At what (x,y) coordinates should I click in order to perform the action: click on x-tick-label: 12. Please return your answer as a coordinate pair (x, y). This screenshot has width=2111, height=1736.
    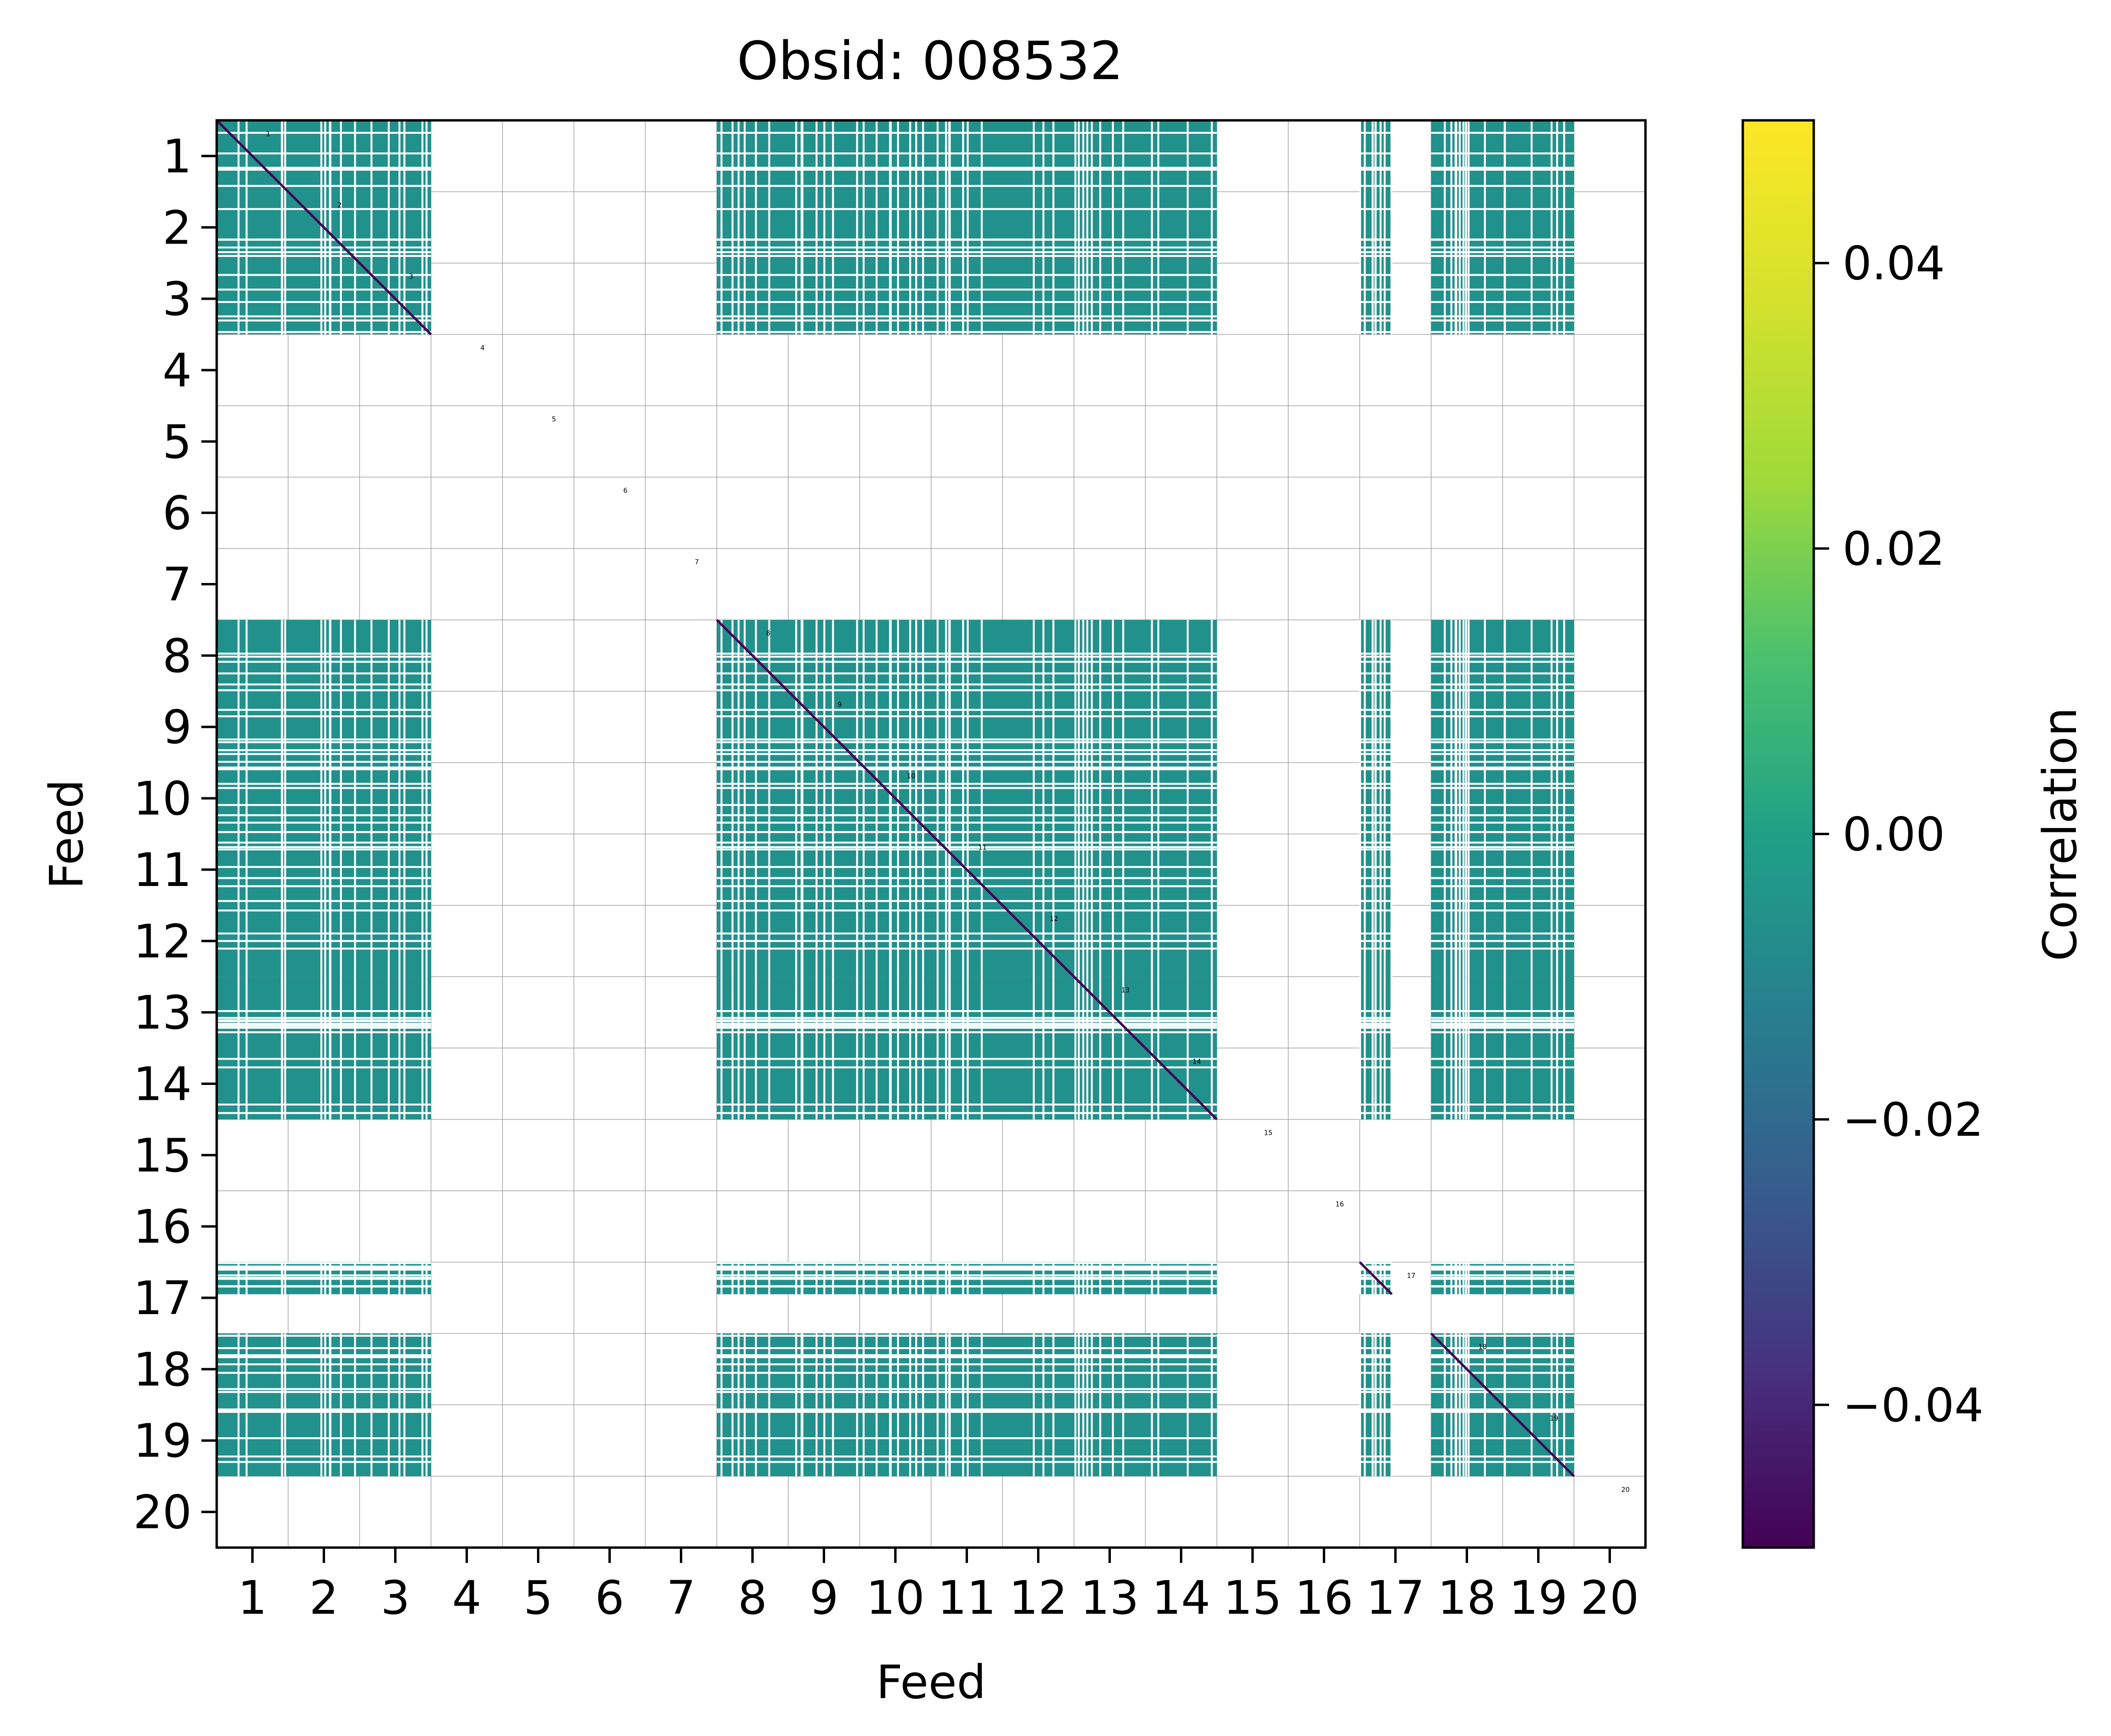
    Looking at the image, I should click on (1038, 1598).